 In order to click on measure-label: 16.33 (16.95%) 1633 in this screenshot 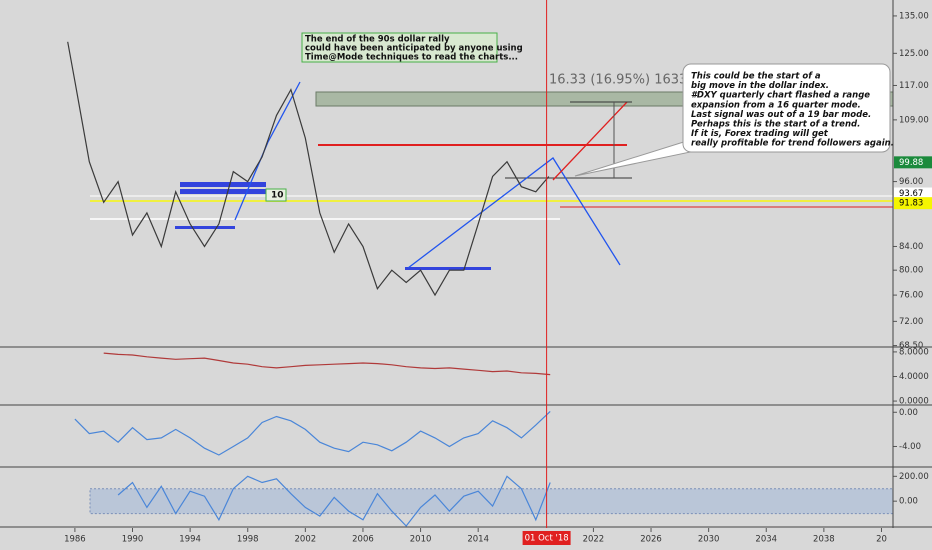, I will do `click(618, 80)`.